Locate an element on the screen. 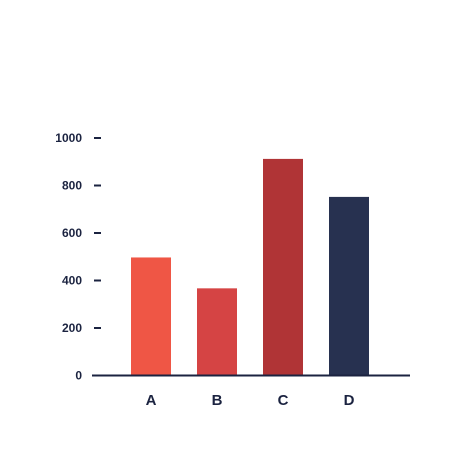 The height and width of the screenshot is (474, 474). y-axis: 0 200 400 600 800 1000 is located at coordinates (78, 257).